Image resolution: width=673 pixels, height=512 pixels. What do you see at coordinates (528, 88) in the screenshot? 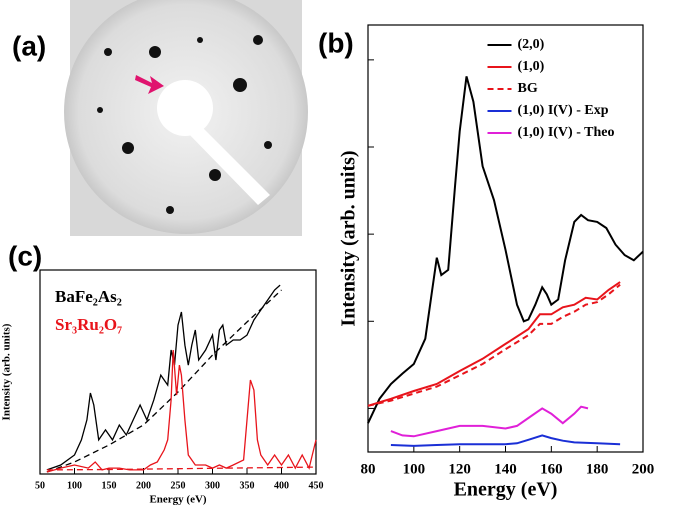
I see `legend-label: BG` at bounding box center [528, 88].